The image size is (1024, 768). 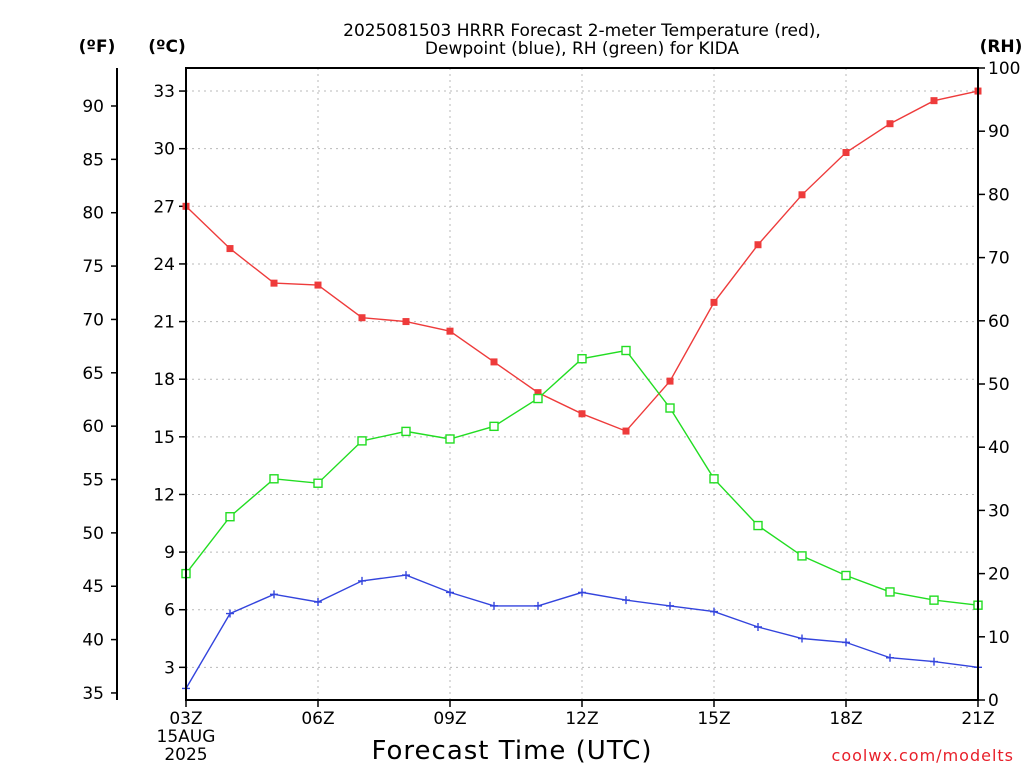 What do you see at coordinates (1004, 69) in the screenshot?
I see `rh-tick-label: 100` at bounding box center [1004, 69].